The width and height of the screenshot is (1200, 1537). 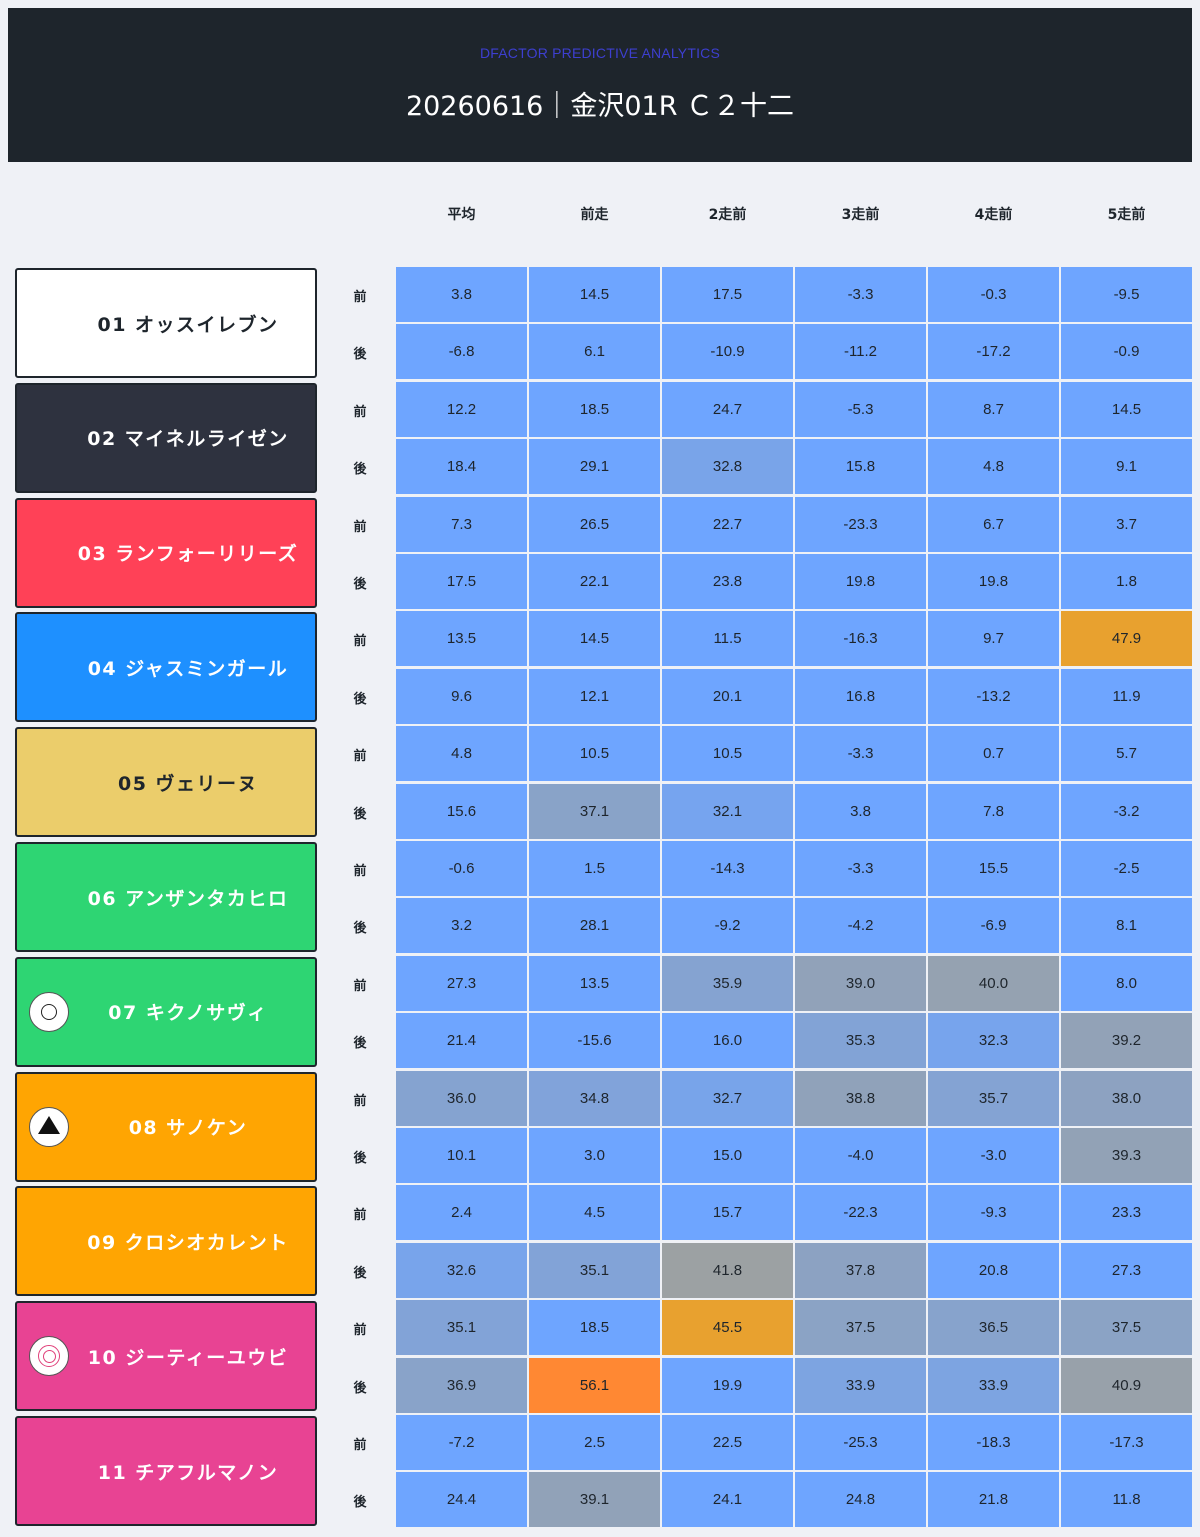 What do you see at coordinates (461, 581) in the screenshot?
I see `table-cell: 17.5` at bounding box center [461, 581].